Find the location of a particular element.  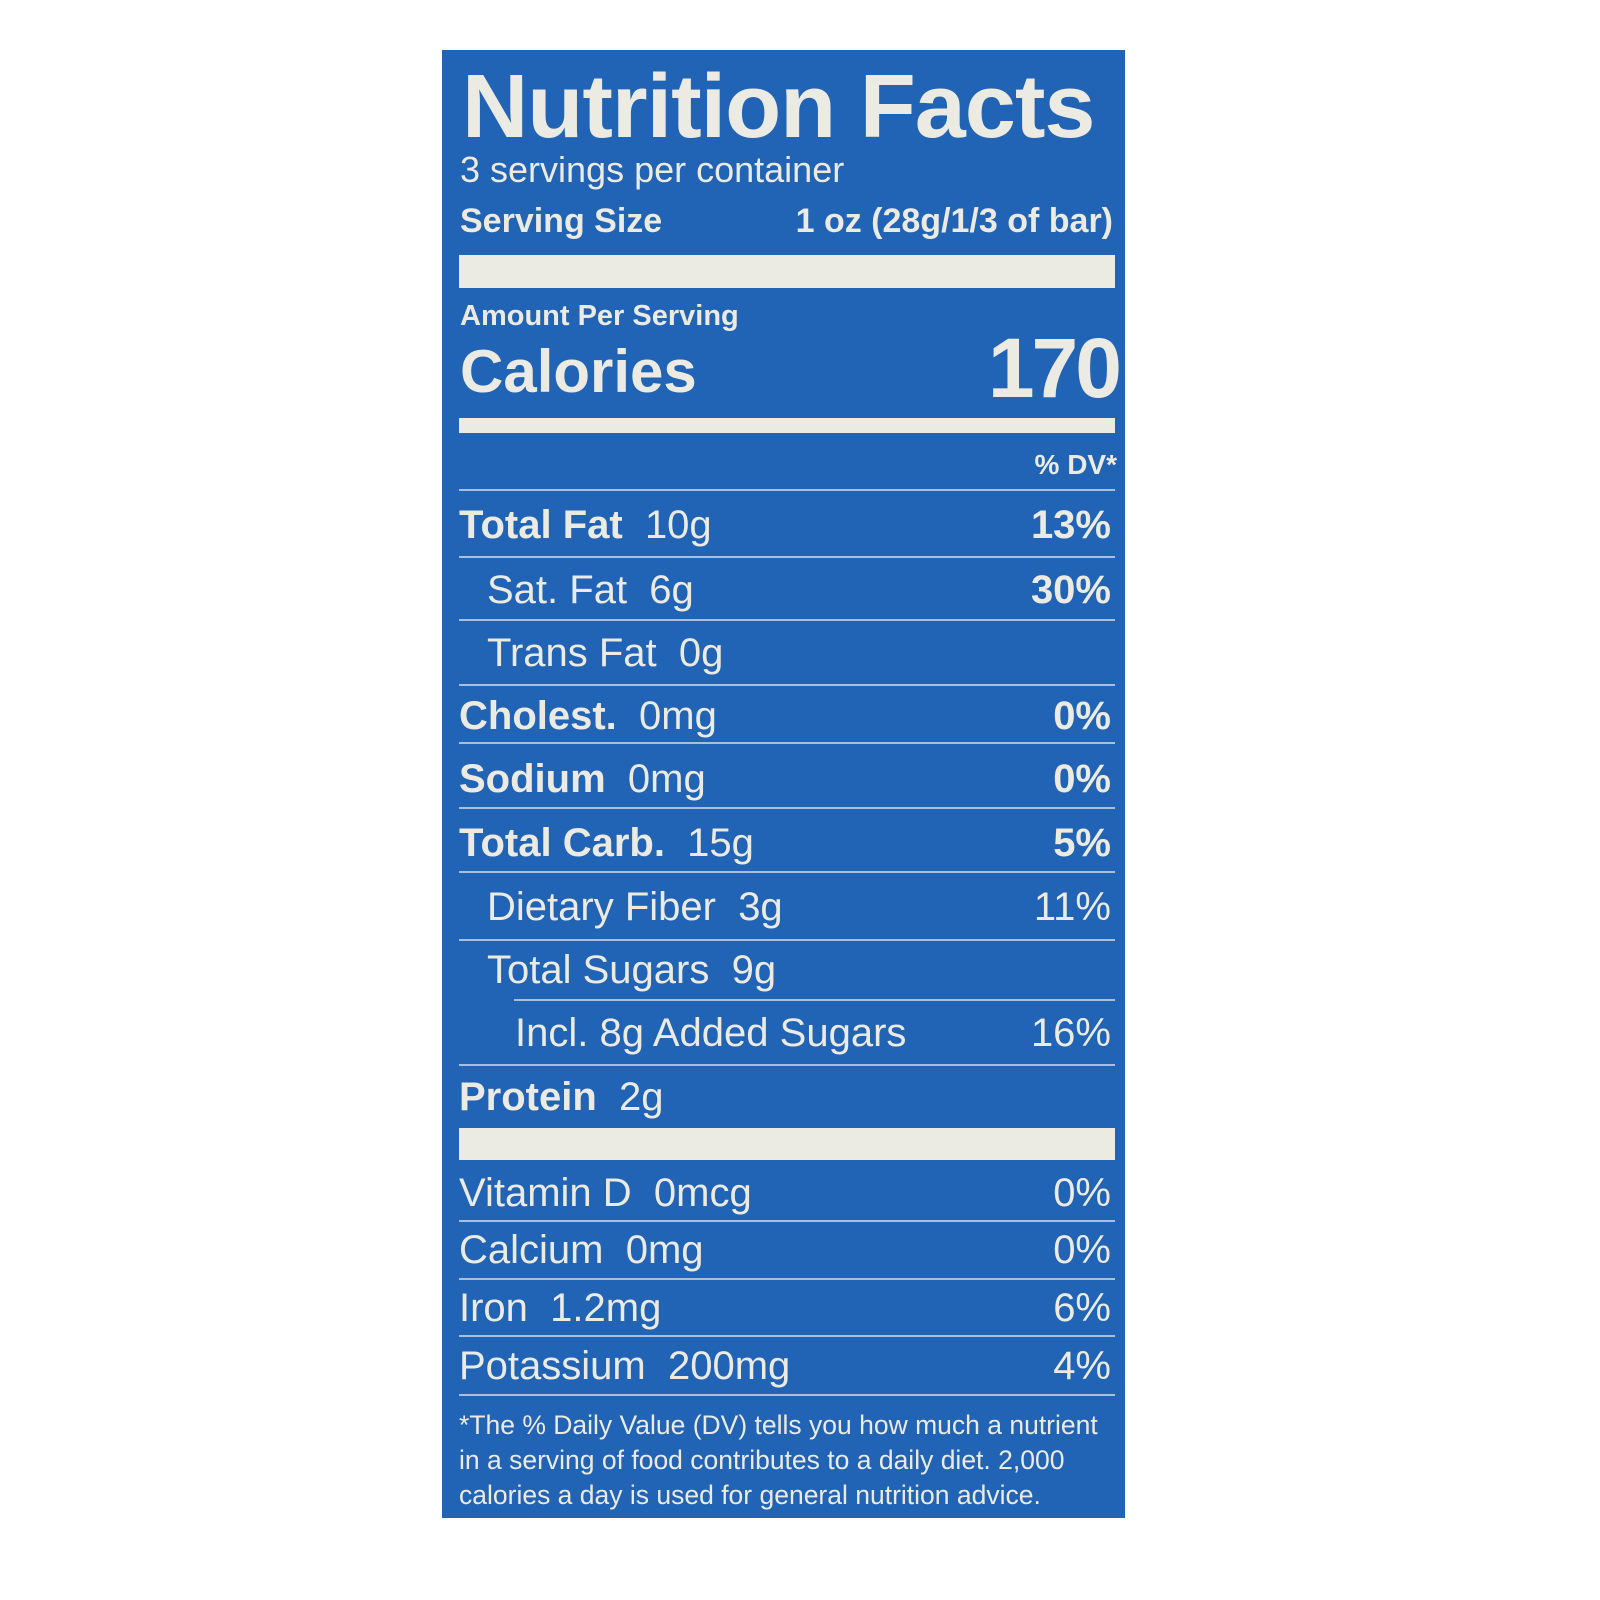

vitamin-amount: 0mg is located at coordinates (664, 1250).